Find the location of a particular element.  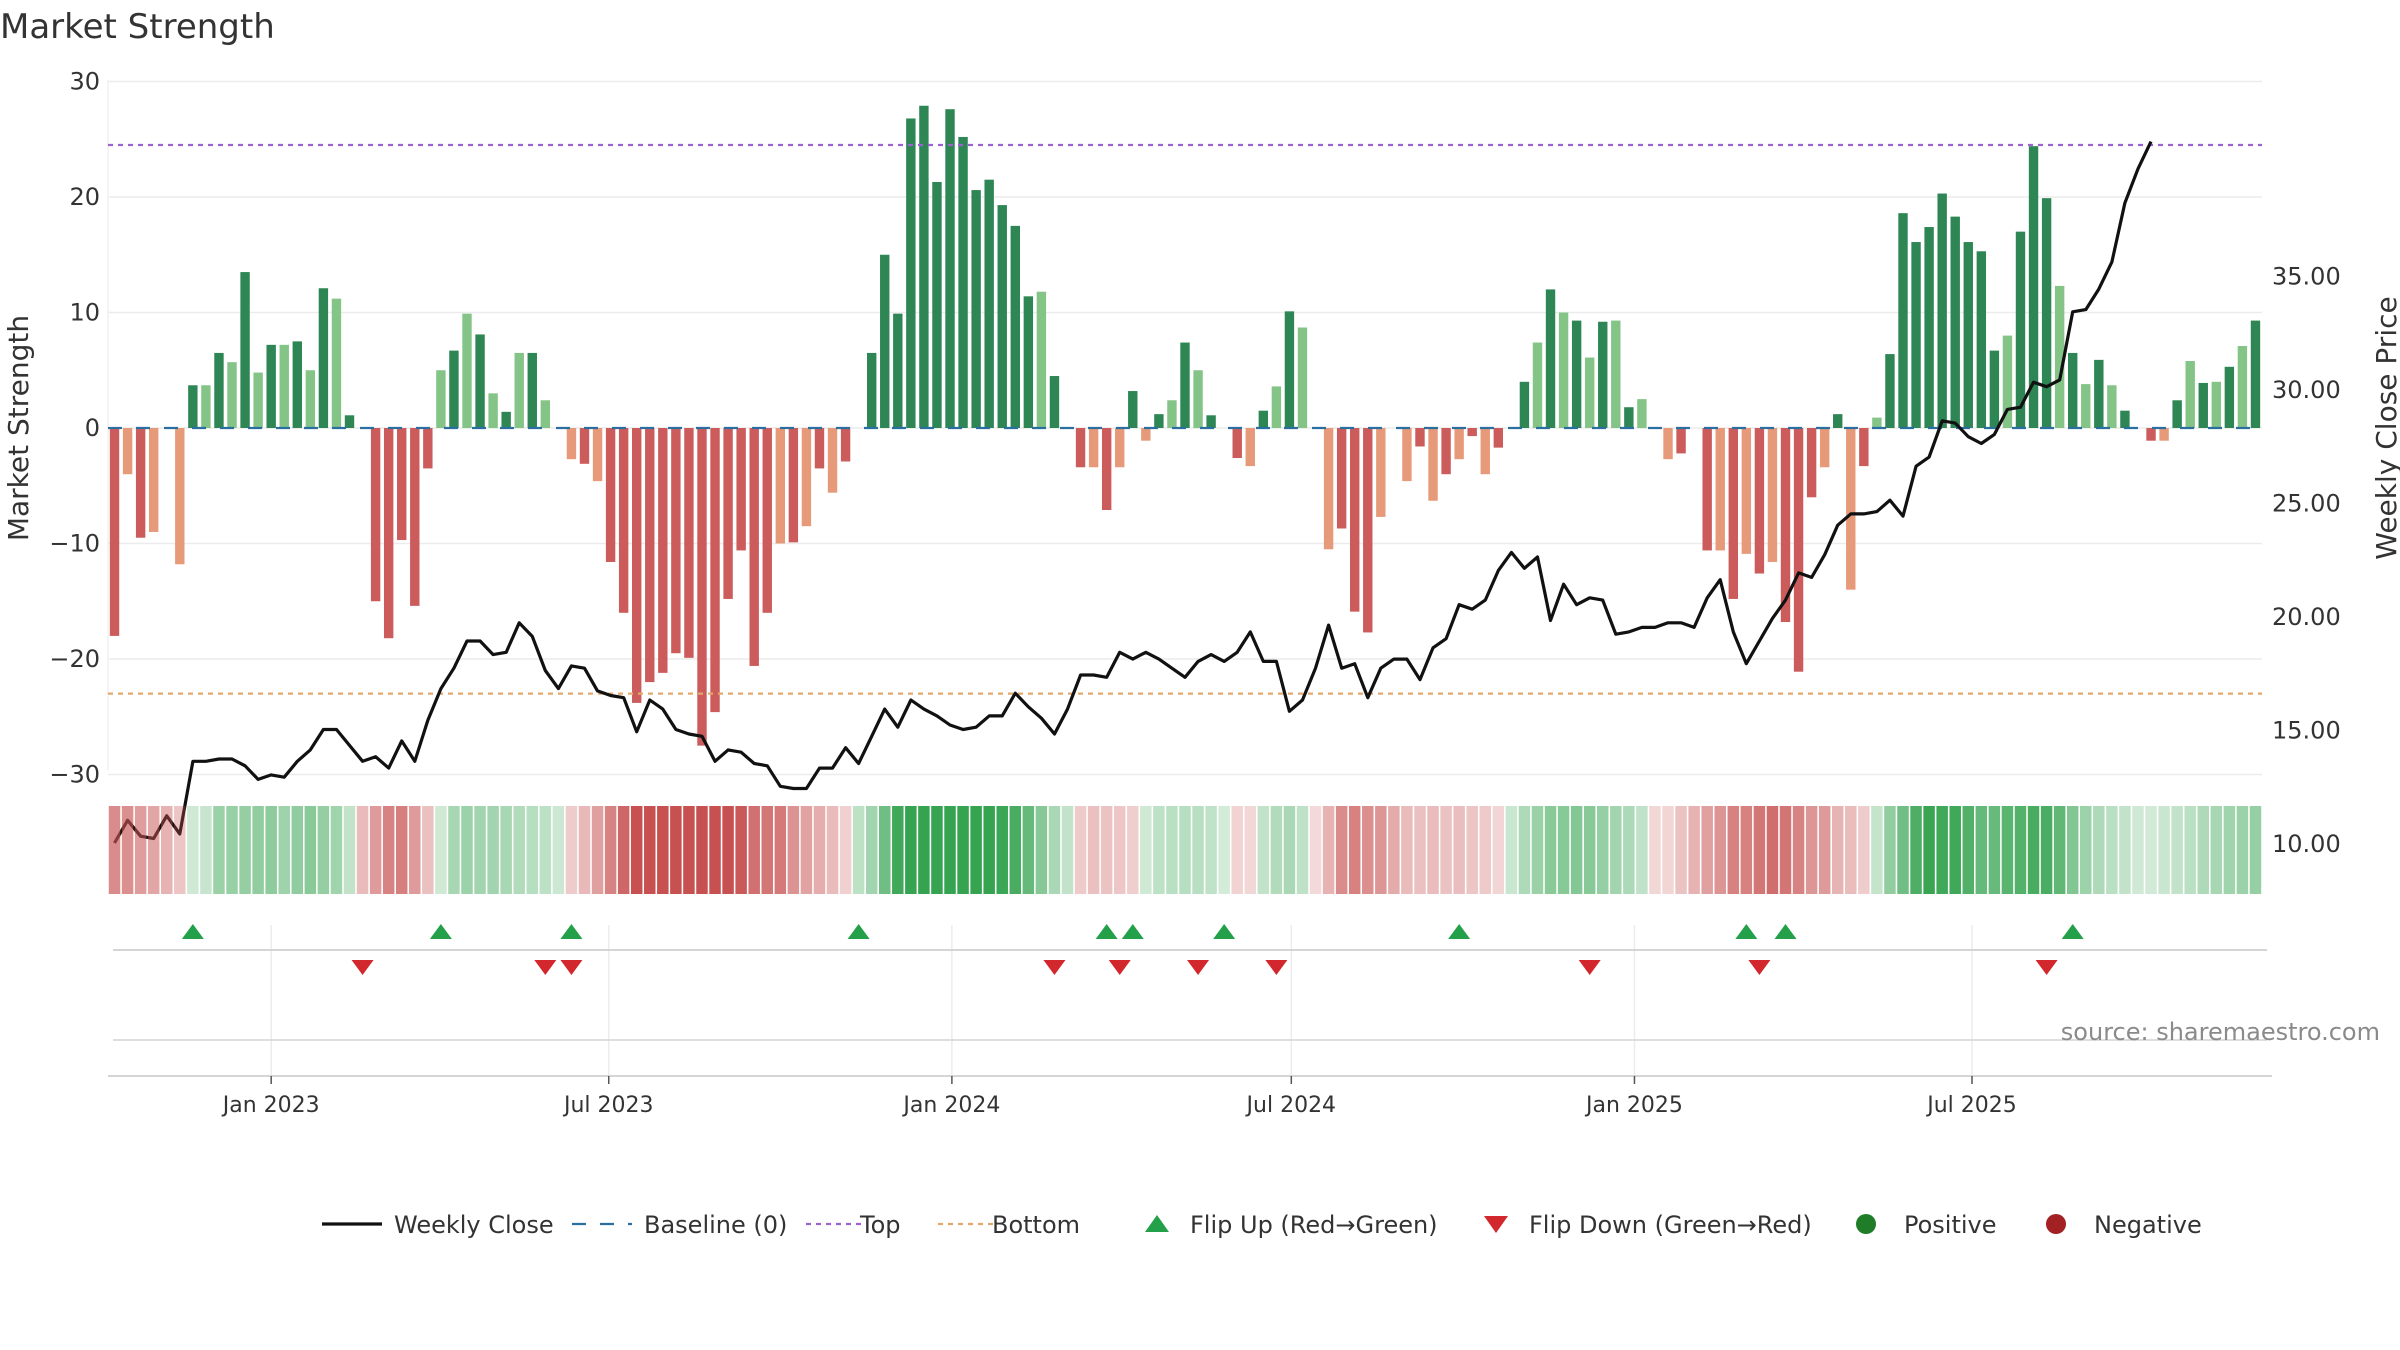

strength-heat-strip is located at coordinates (1185, 850).